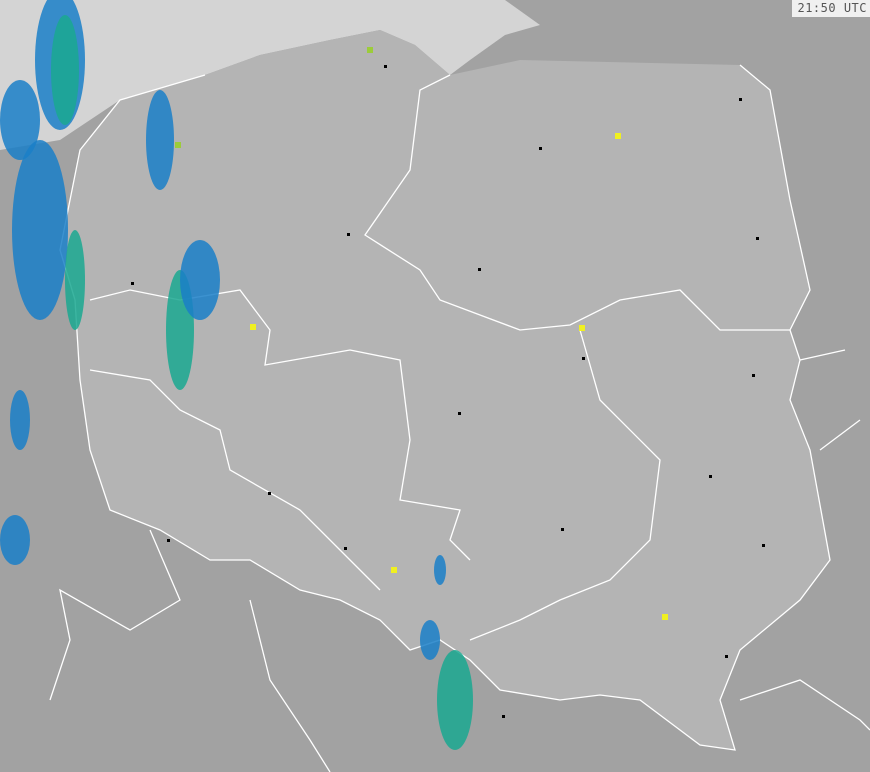 This screenshot has height=772, width=870. What do you see at coordinates (270, 75) in the screenshot?
I see `baltic-sea` at bounding box center [270, 75].